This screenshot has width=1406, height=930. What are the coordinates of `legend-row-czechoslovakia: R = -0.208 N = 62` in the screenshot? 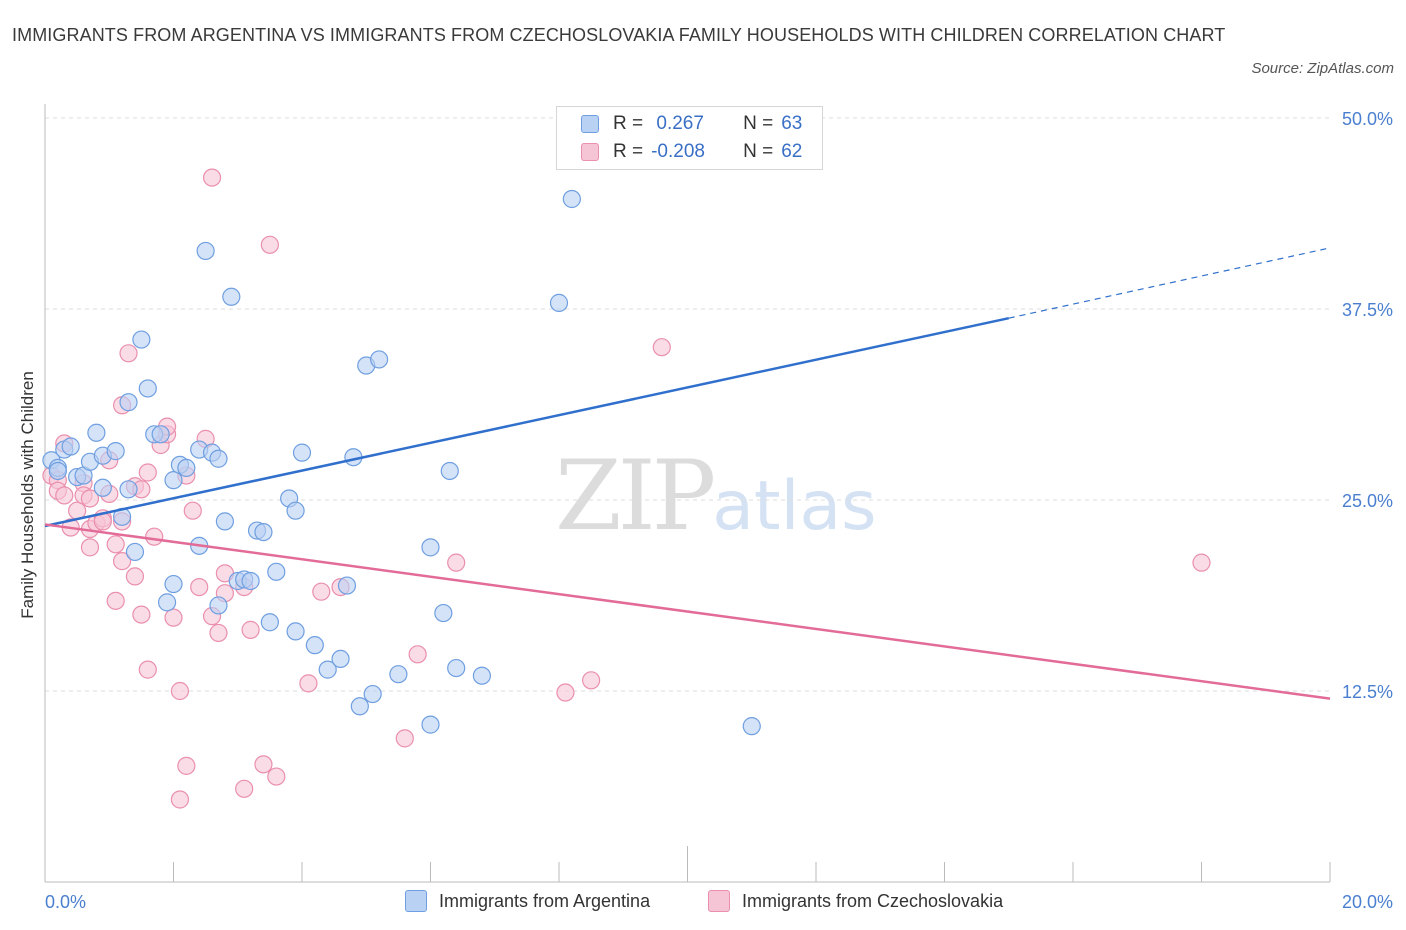 It's located at (691, 152).